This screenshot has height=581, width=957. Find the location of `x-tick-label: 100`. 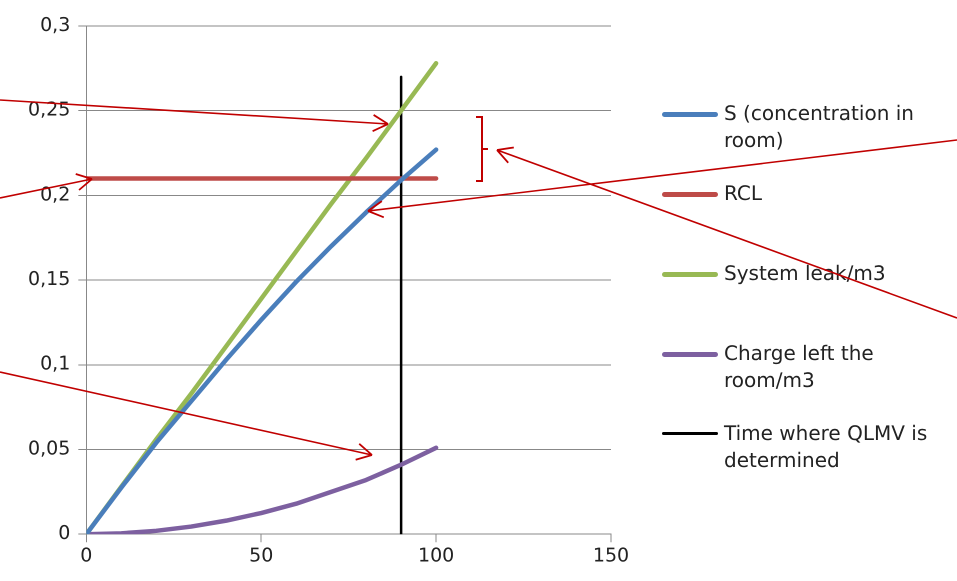

x-tick-label: 100 is located at coordinates (436, 555).